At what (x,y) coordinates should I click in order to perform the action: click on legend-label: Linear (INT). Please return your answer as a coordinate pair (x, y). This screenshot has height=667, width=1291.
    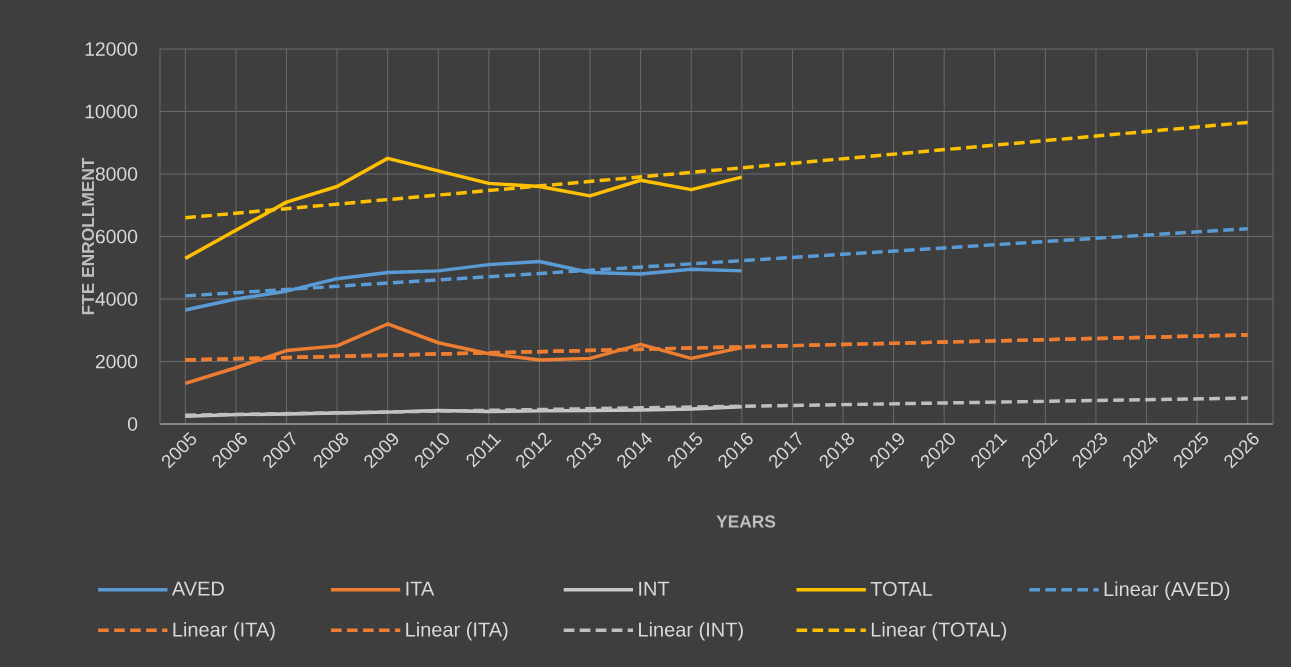
    Looking at the image, I should click on (691, 631).